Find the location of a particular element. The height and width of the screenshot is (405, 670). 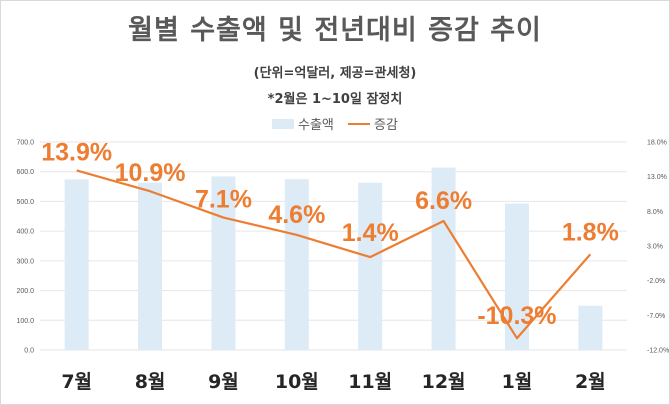

data-label: 4.6% is located at coordinates (296, 215).